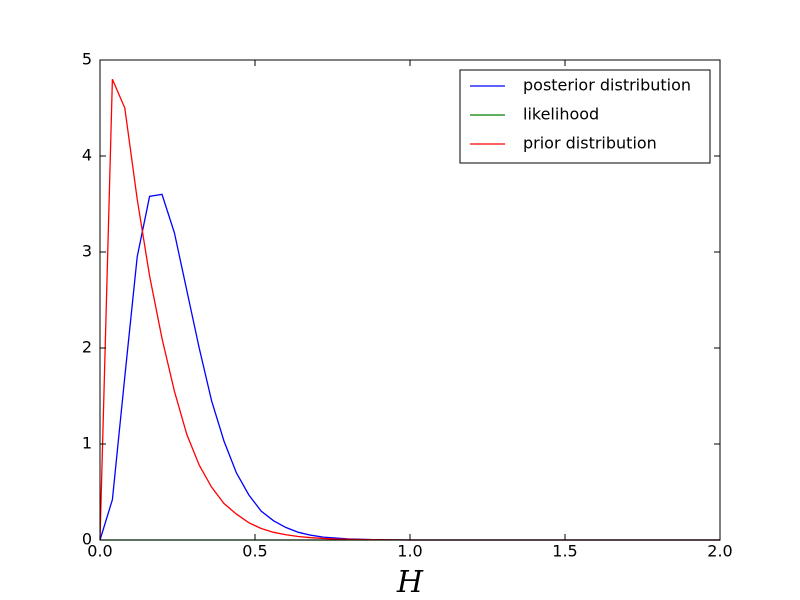 The image size is (800, 600). Describe the element at coordinates (254, 551) in the screenshot. I see `x-tick-label: 0.5` at that location.